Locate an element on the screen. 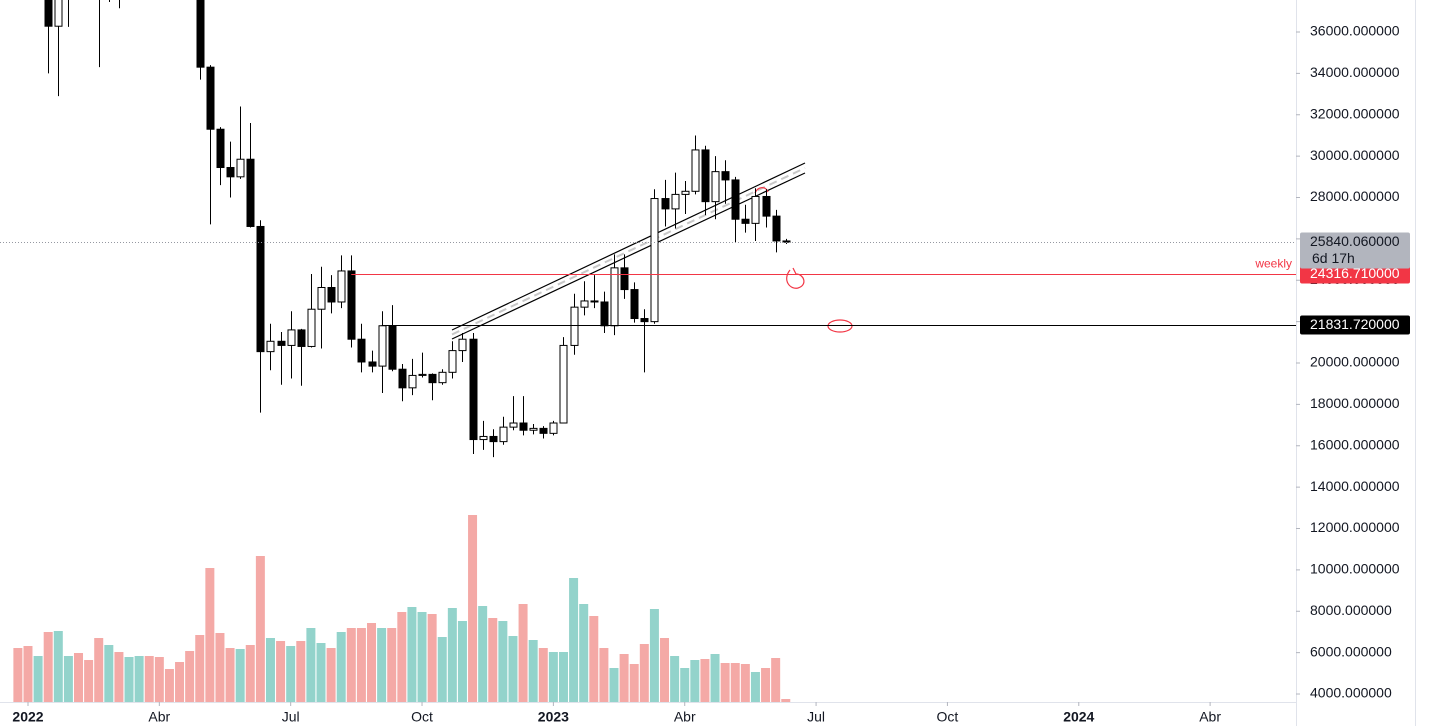  price-label: 21831.720000 is located at coordinates (1355, 324).